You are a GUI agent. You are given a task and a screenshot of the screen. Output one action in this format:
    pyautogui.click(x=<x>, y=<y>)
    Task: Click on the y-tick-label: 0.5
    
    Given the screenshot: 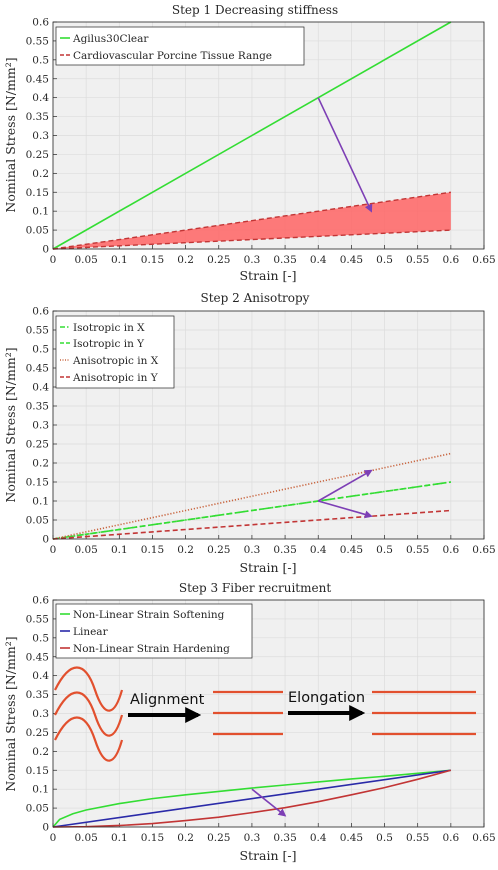 What is the action you would take?
    pyautogui.click(x=40, y=350)
    